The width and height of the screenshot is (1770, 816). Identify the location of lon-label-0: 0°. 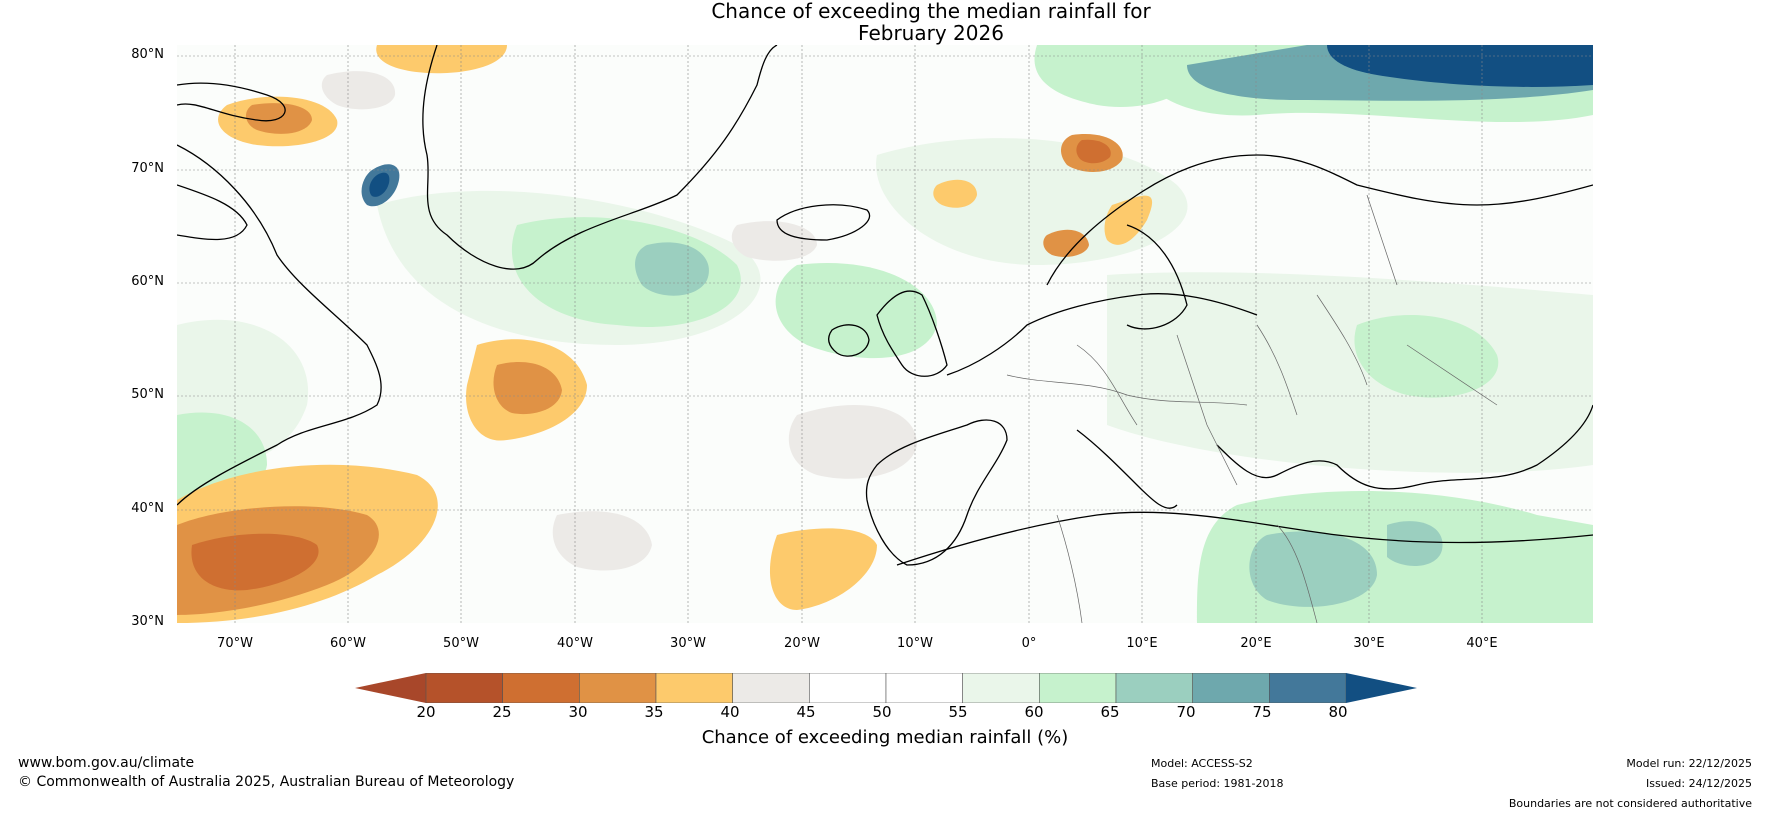
(1029, 643).